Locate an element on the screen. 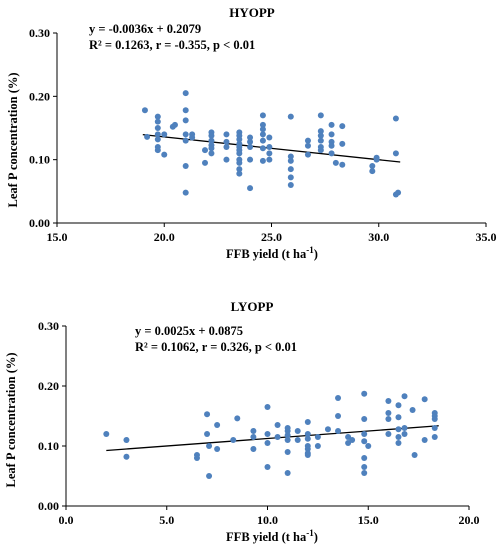 The image size is (502, 550). y-tick-label: 0.00 is located at coordinates (48, 506).